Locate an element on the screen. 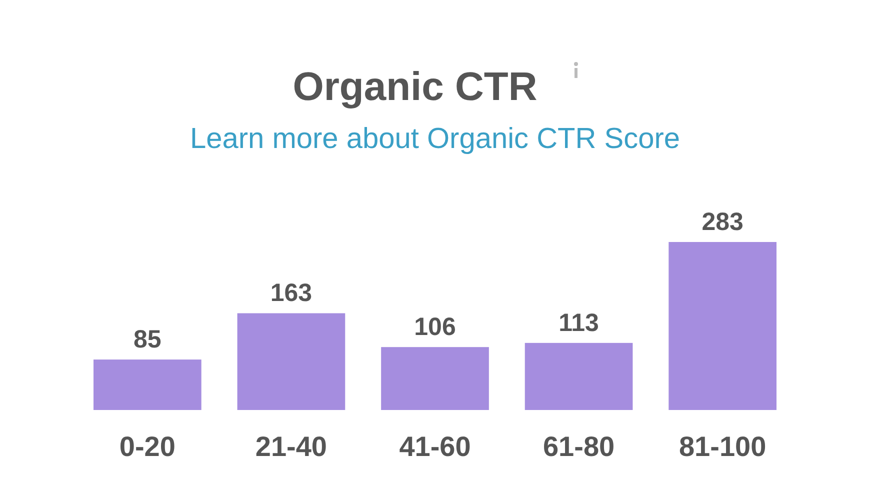 The height and width of the screenshot is (499, 889). chart-title: Organic CTR is located at coordinates (415, 87).